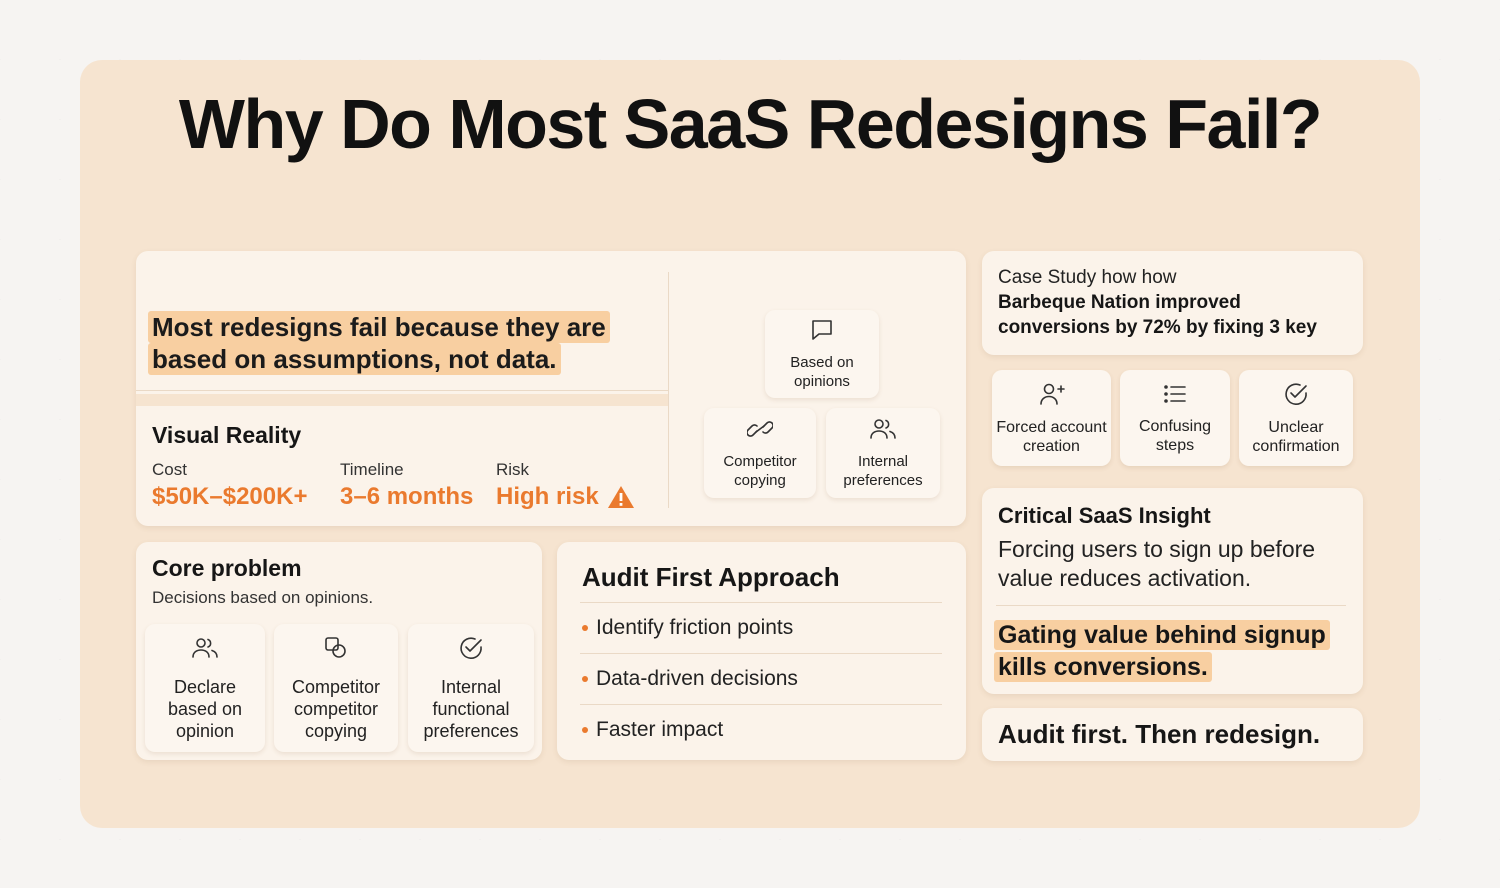 The width and height of the screenshot is (1500, 888). I want to click on label-line: based on, so click(205, 708).